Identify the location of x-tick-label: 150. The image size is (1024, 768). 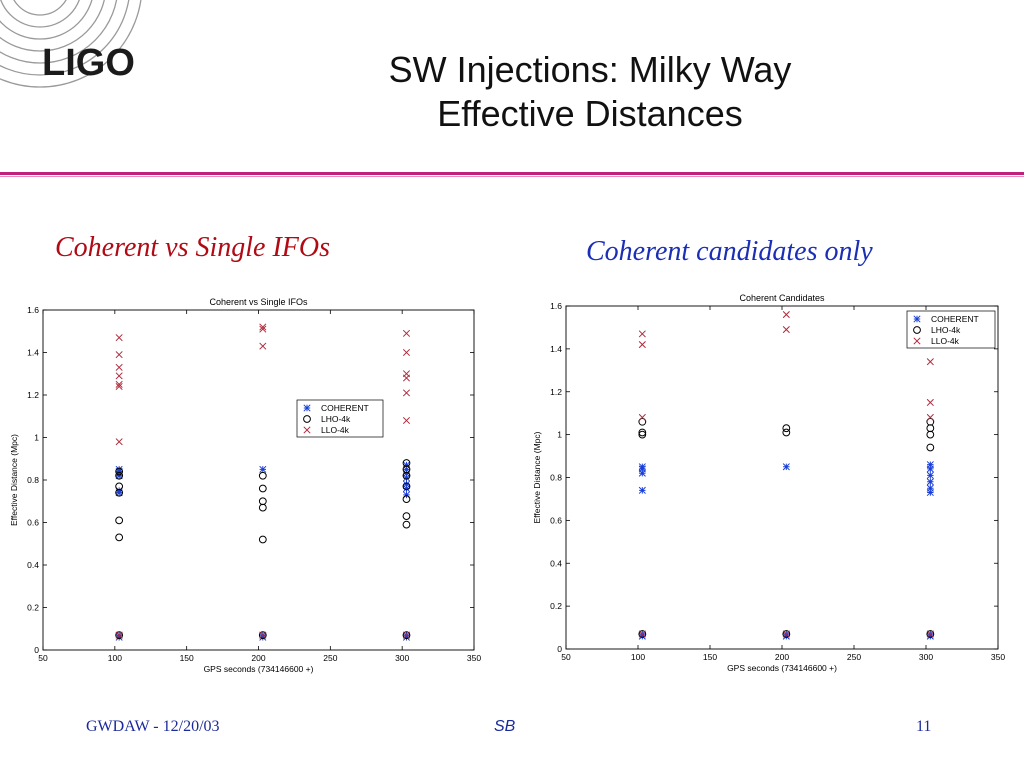
(710, 657).